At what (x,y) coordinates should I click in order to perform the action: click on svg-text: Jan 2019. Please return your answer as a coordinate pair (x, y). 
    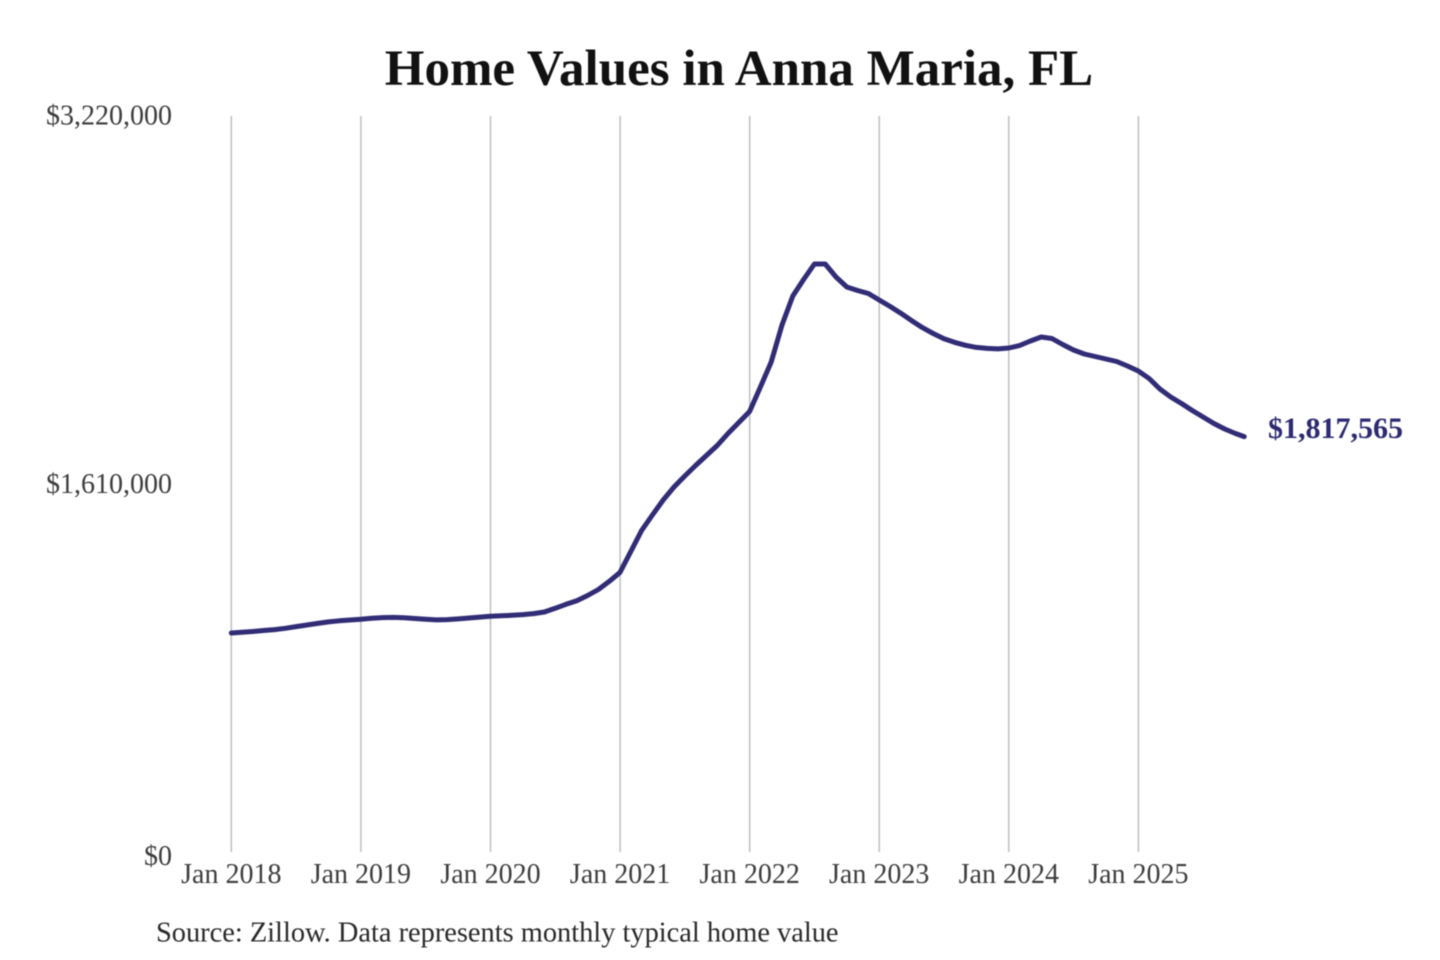
    Looking at the image, I should click on (361, 874).